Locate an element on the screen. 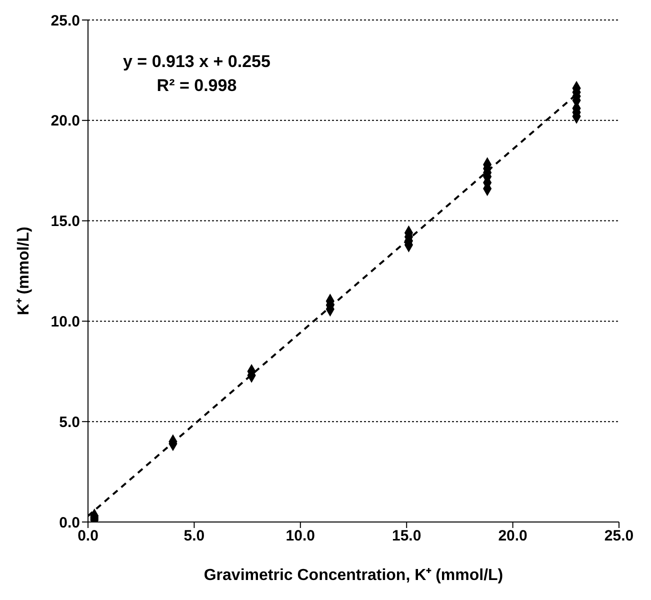 The height and width of the screenshot is (600, 651). y-tick-label: 20.0 is located at coordinates (65, 121).